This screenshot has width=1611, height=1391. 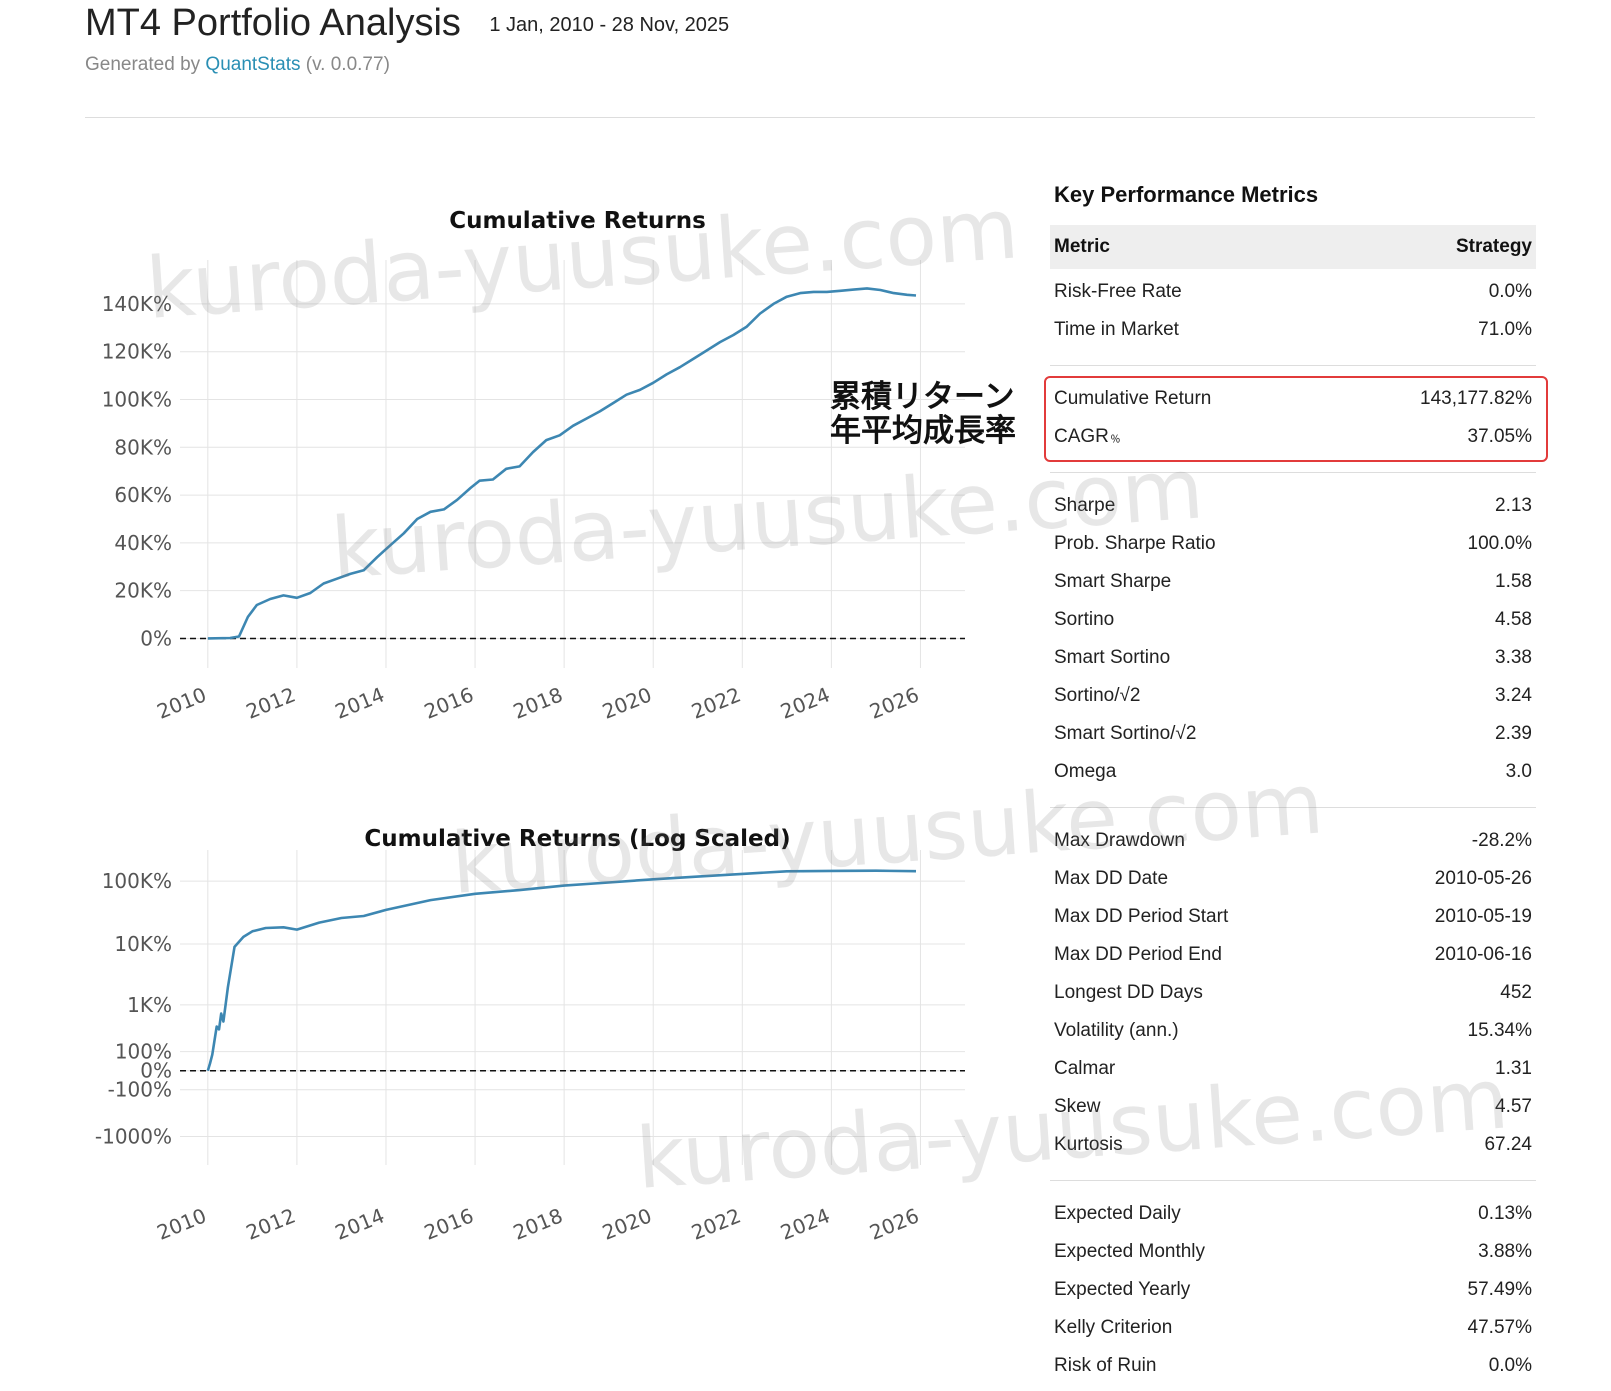 I want to click on metric-label: Max DD Period End, so click(x=1138, y=955).